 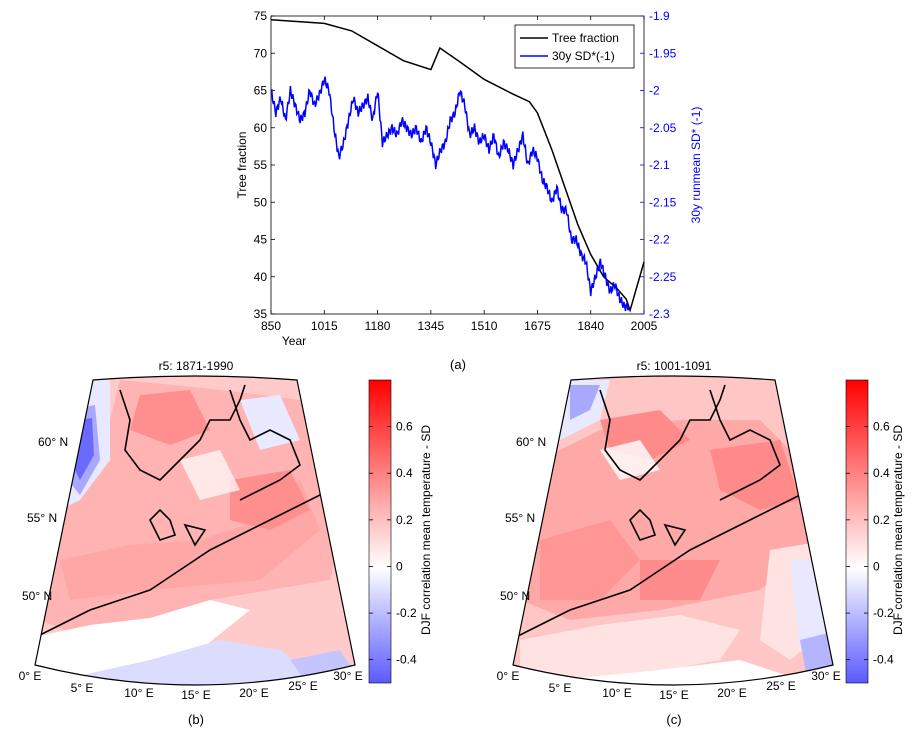 I want to click on legend-box, so click(x=574, y=46).